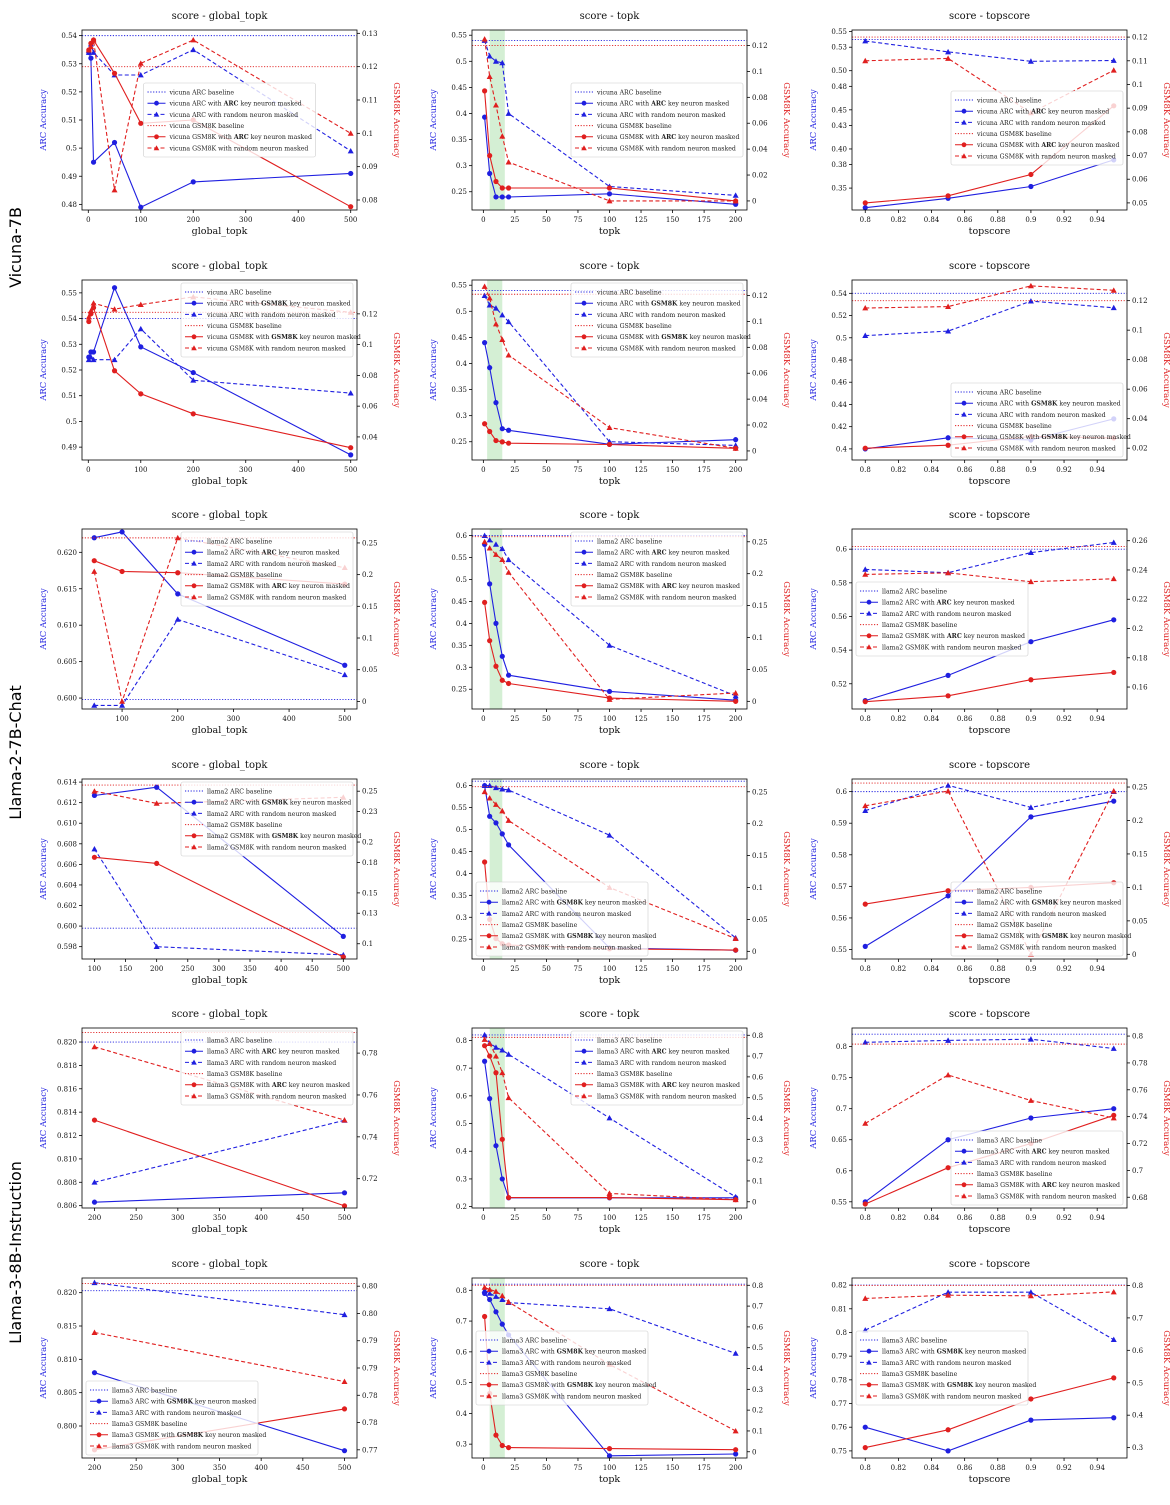 Image resolution: width=1170 pixels, height=1505 pixels. Describe the element at coordinates (610, 1479) in the screenshot. I see `x-axis-label: topk` at that location.